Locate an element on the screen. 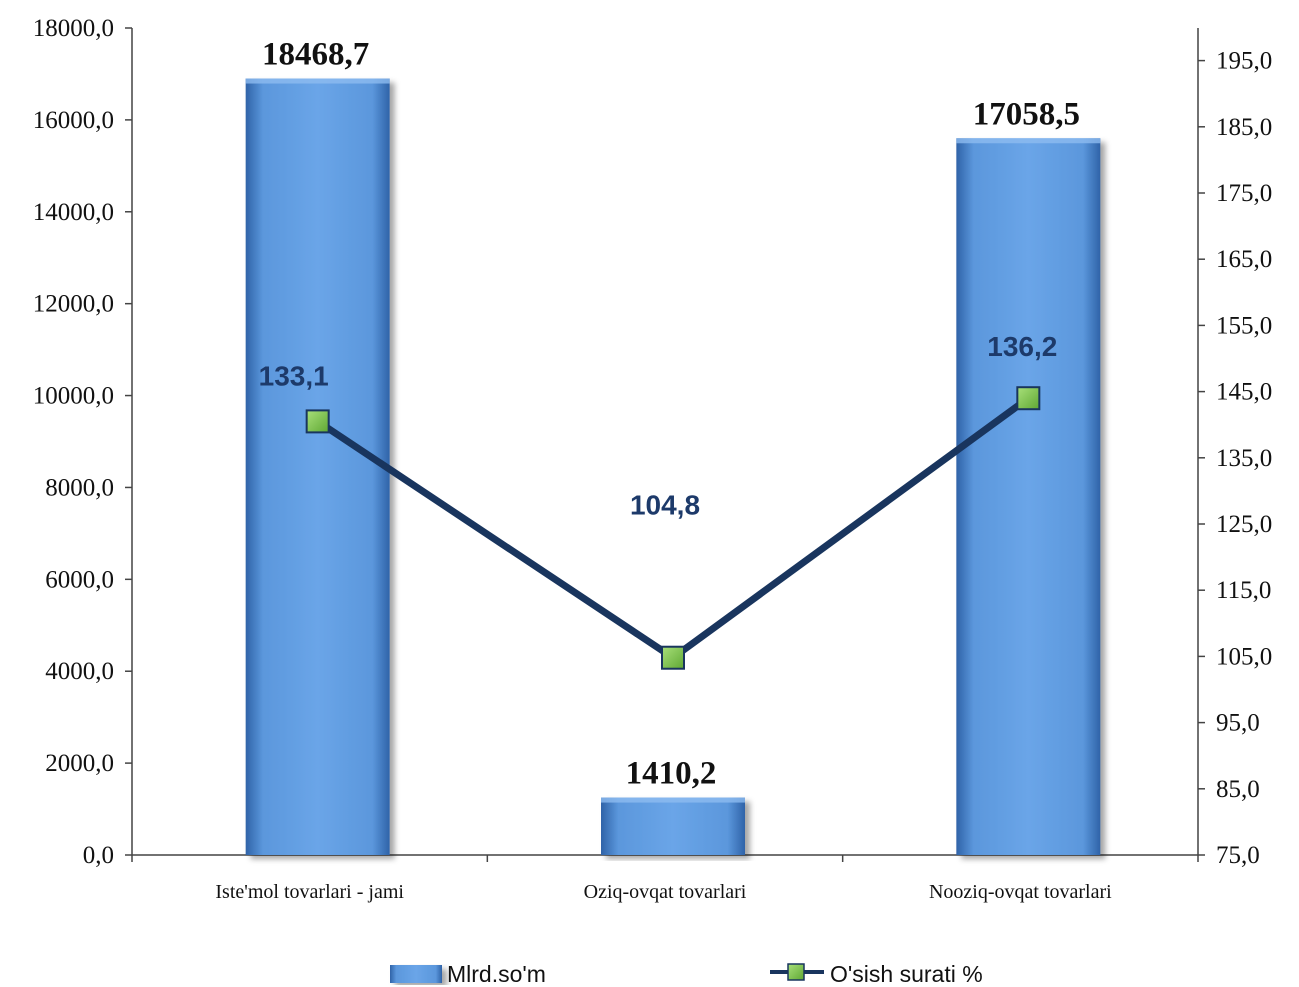 The height and width of the screenshot is (987, 1299). right-tick-label: 195,0 is located at coordinates (1244, 61).